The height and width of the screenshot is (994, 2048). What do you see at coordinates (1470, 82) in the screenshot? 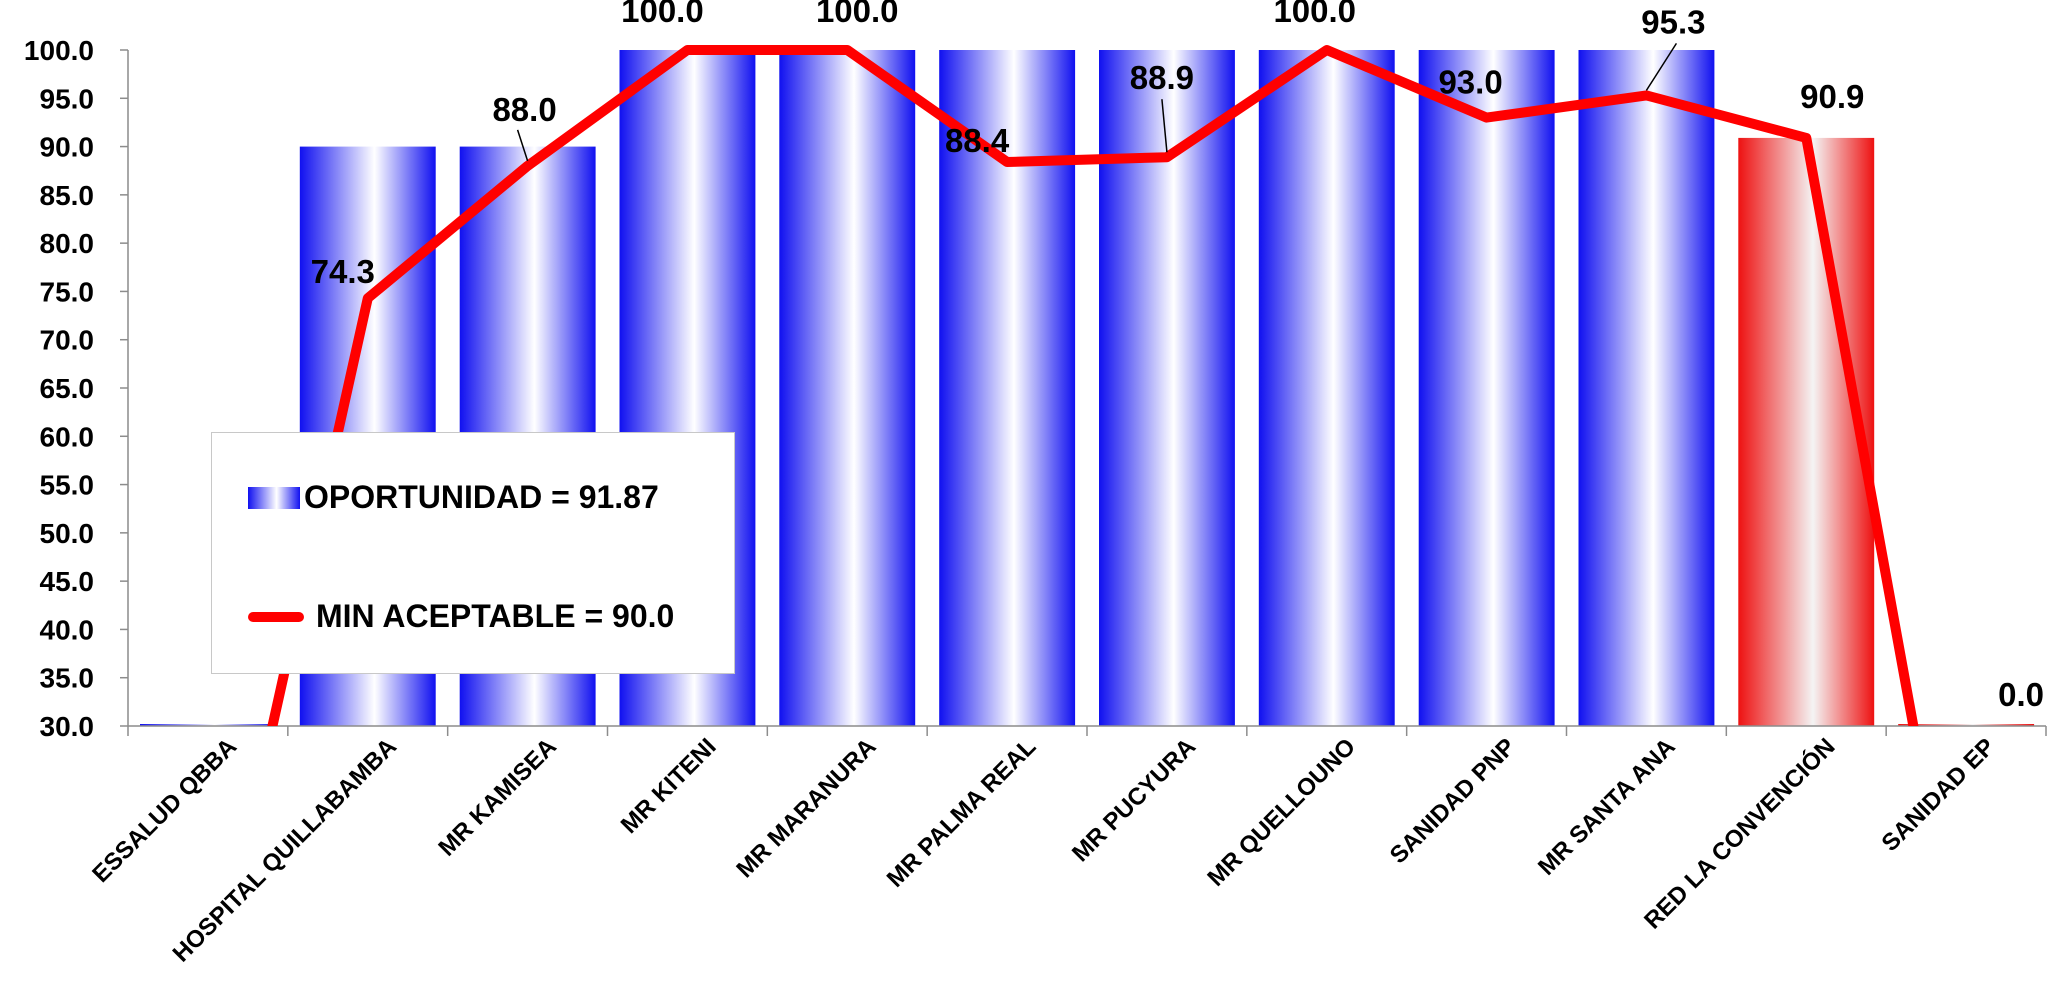
I see `data-label: 93.0` at bounding box center [1470, 82].